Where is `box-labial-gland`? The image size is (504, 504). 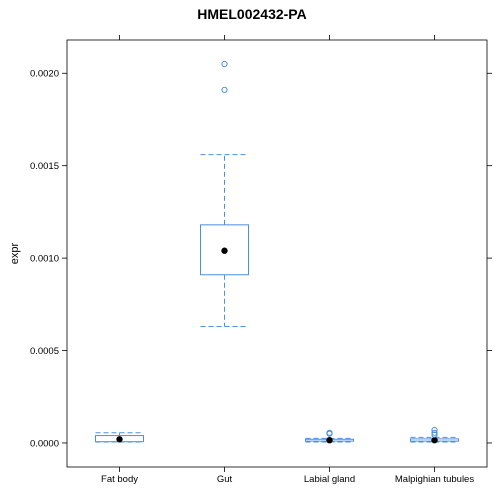
box-labial-gland is located at coordinates (329, 436).